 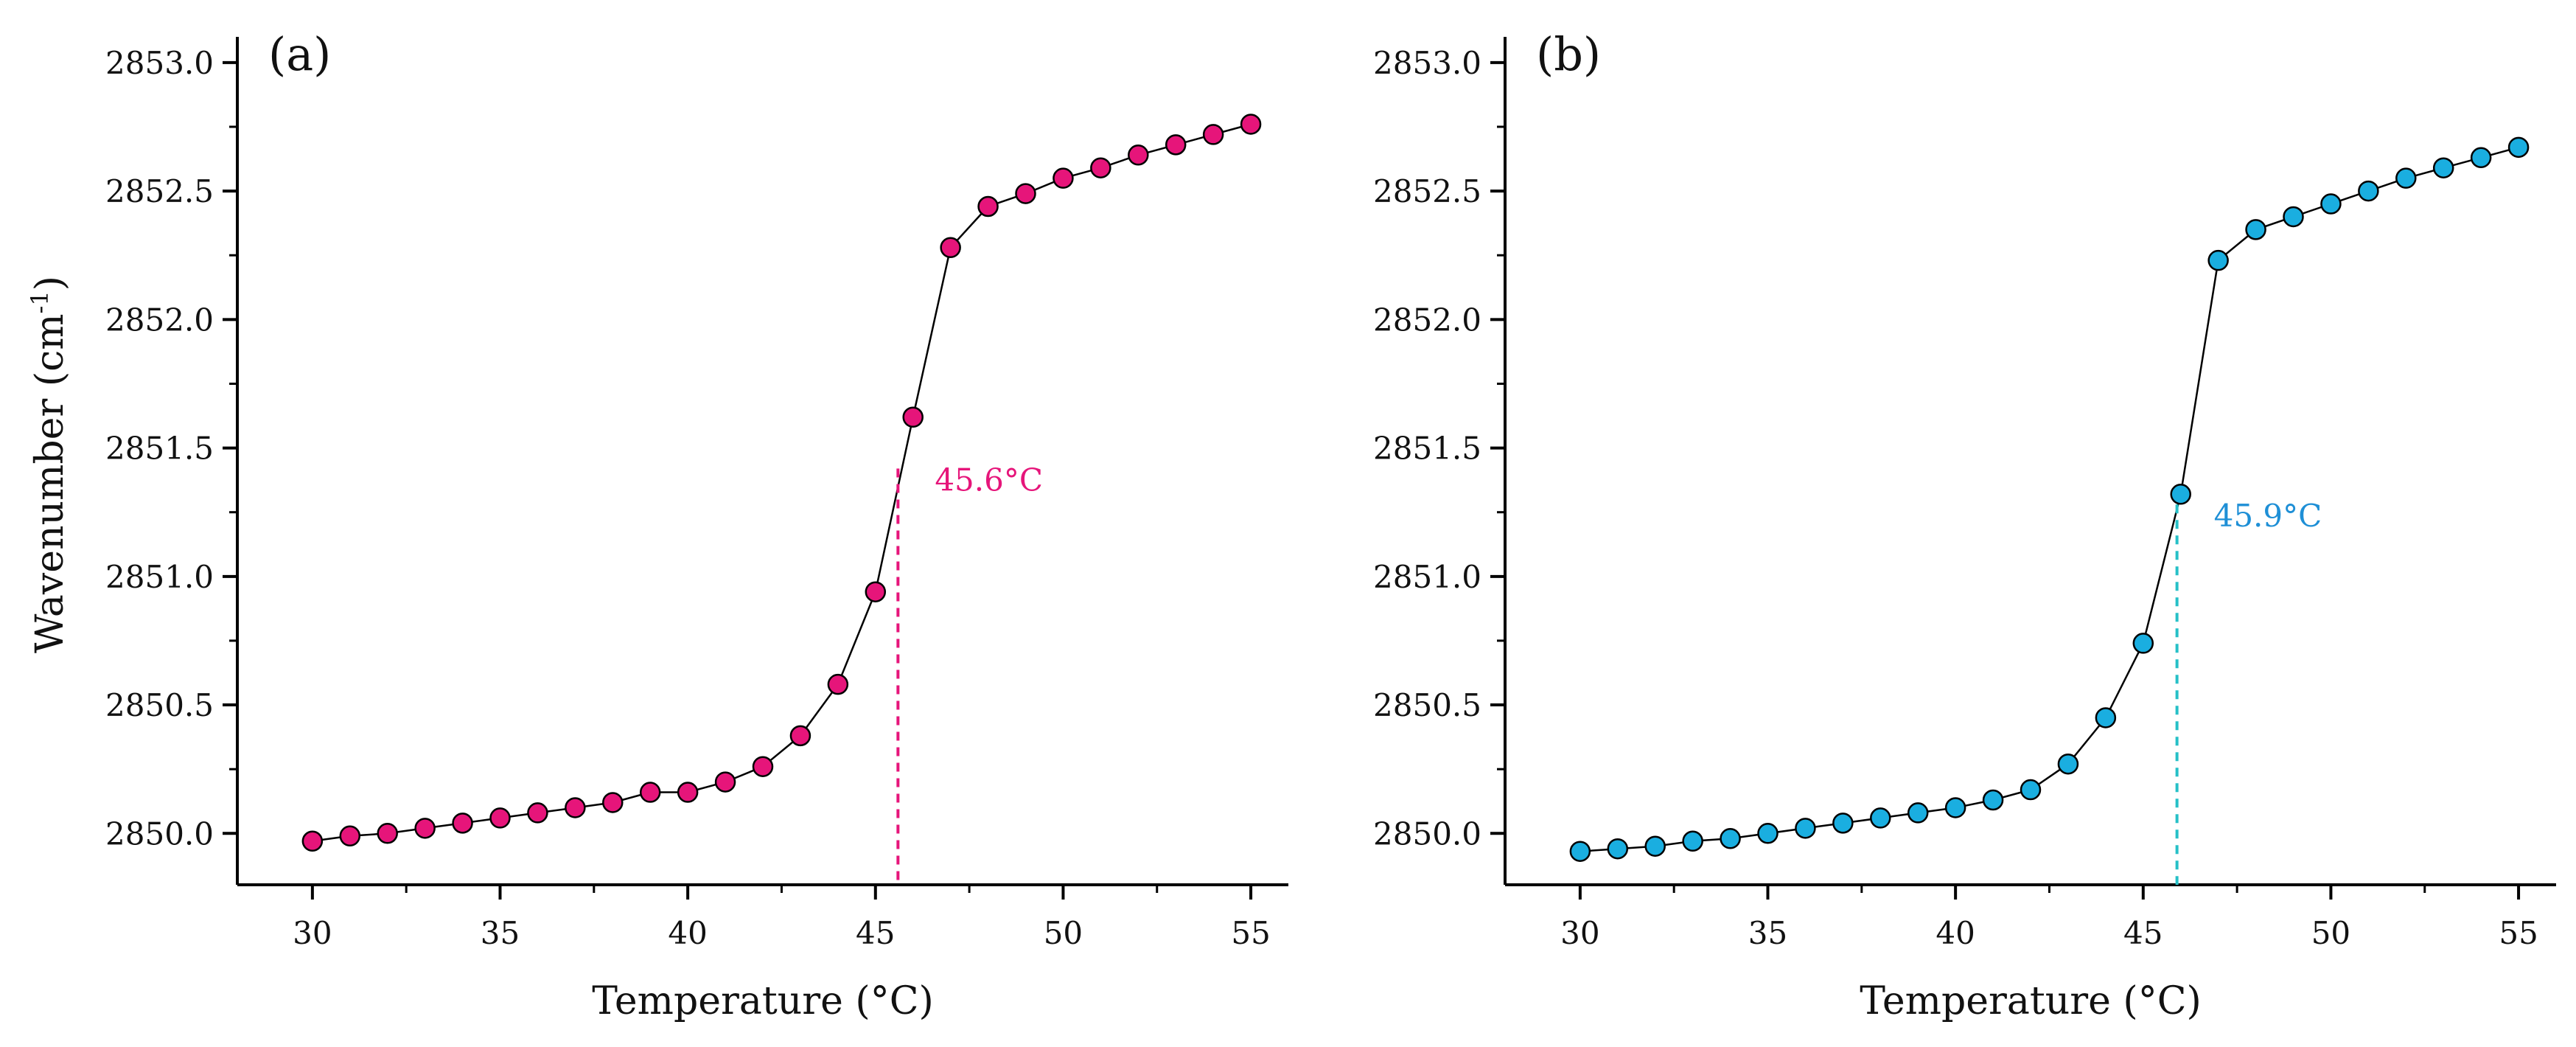 What do you see at coordinates (2268, 516) in the screenshot?
I see `transition-label: 45.9°C` at bounding box center [2268, 516].